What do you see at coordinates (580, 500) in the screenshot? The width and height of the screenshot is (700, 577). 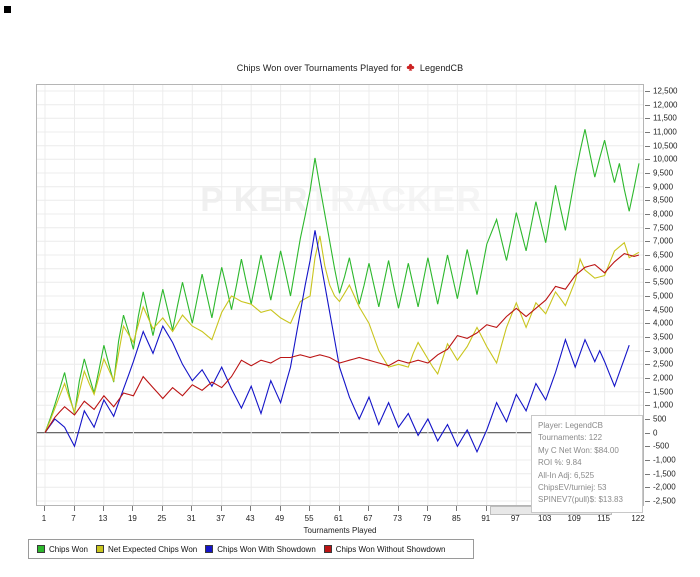 I see `tooltip-line-6: SPINEV7(pull)$: $13.83` at bounding box center [580, 500].